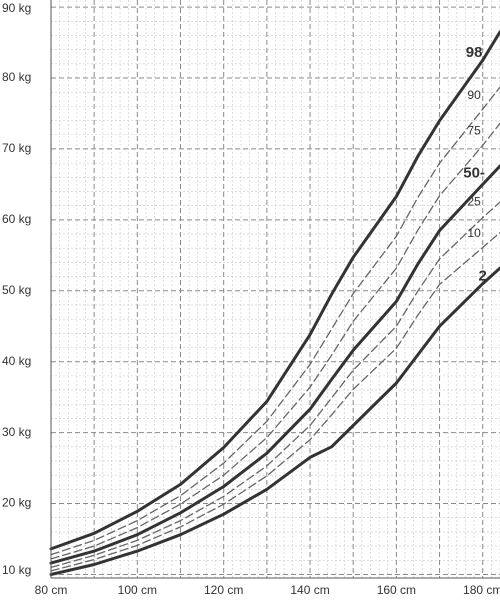  I want to click on y-tick-label: 80 kg, so click(16, 77).